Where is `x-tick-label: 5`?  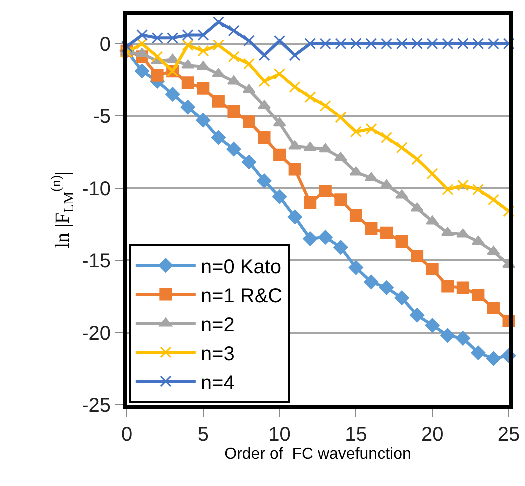
x-tick-label: 5 is located at coordinates (203, 435).